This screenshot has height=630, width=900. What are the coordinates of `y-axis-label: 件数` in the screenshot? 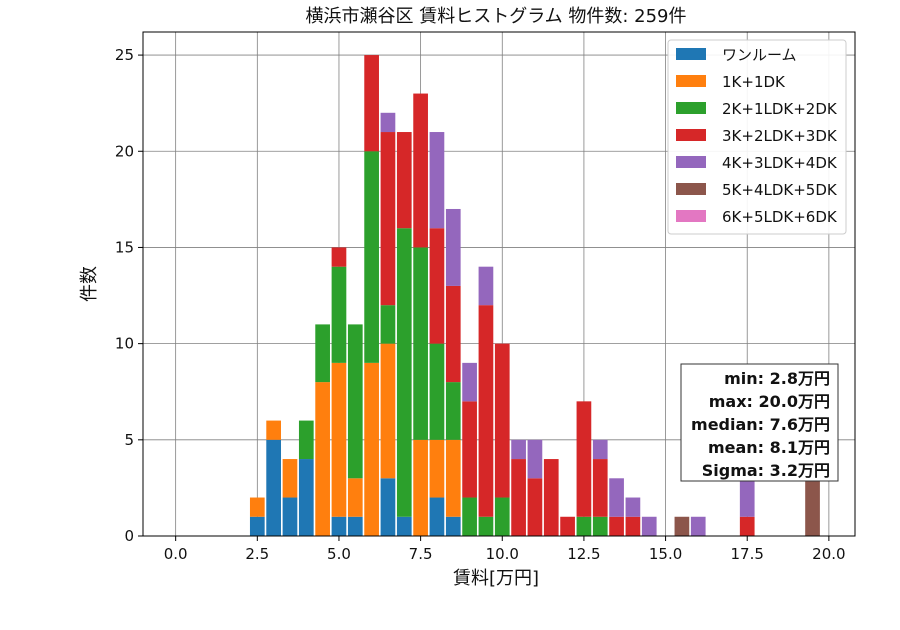 It's located at (89, 284).